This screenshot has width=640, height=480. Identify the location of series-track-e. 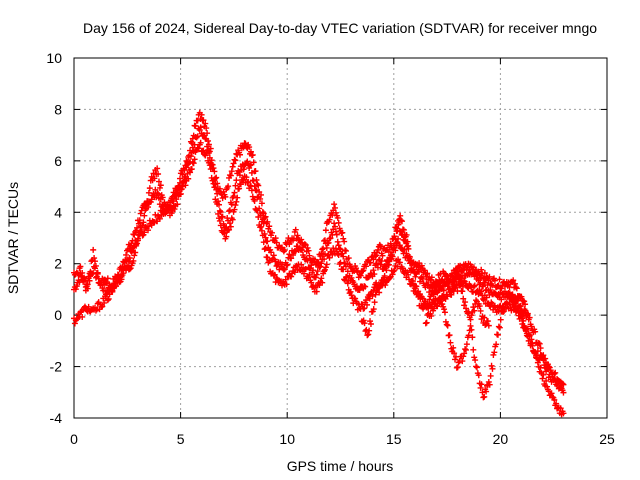
(425, 275).